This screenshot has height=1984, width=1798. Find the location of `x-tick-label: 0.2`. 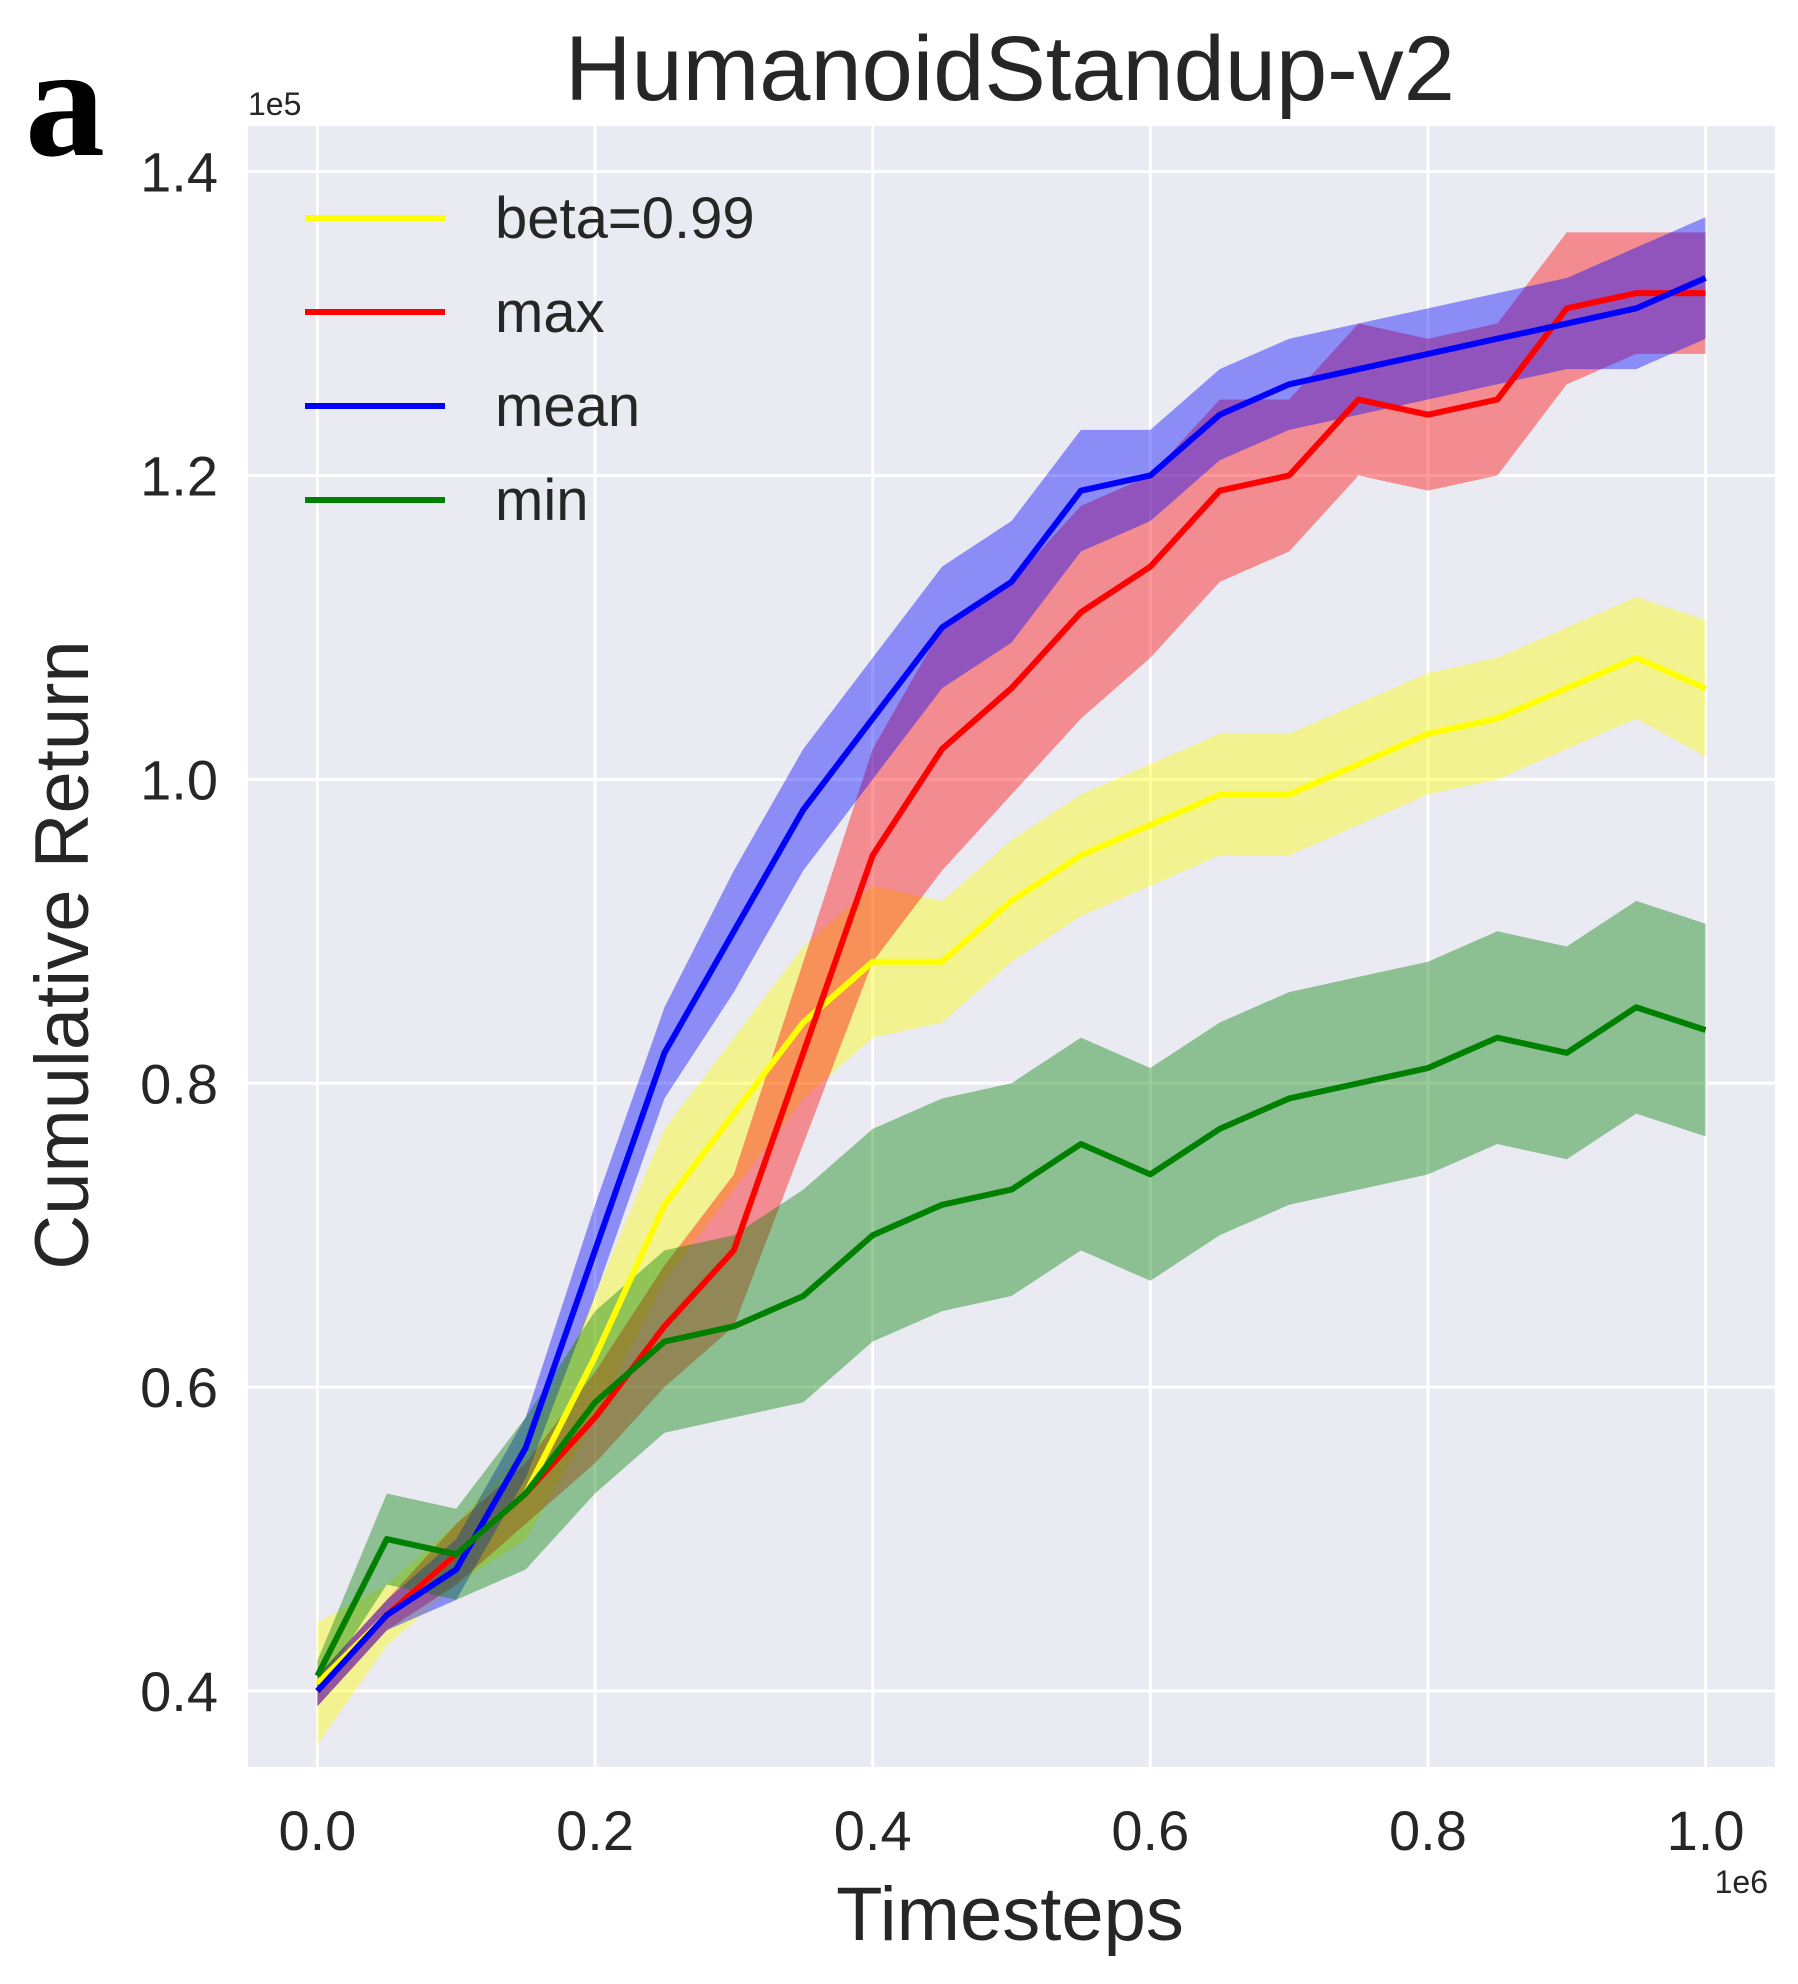

x-tick-label: 0.2 is located at coordinates (595, 1830).